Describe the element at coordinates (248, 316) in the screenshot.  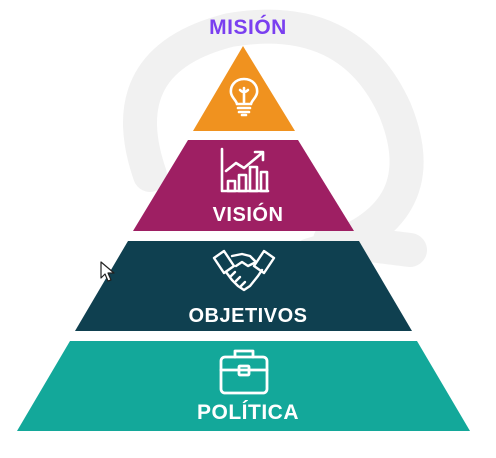
I see `tier-objetivos-label: OBJETIVOS` at that location.